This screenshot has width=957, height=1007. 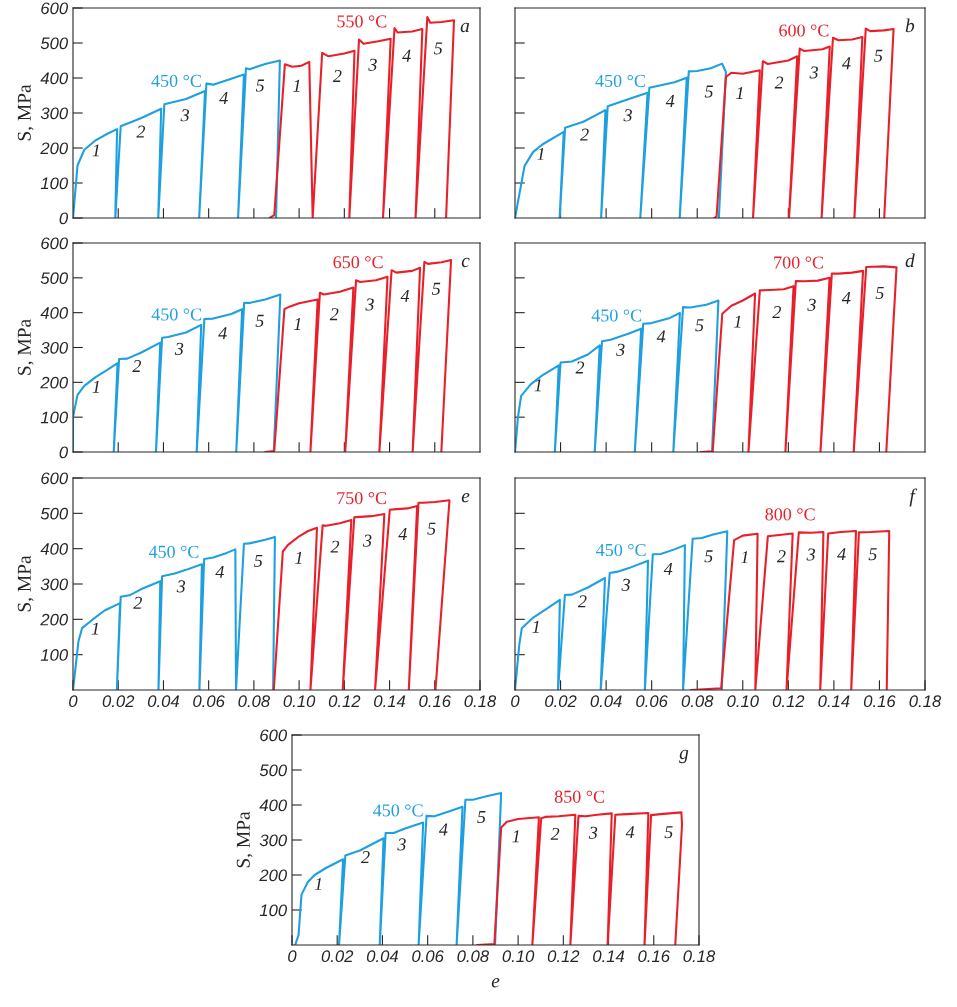 I want to click on x-tick-label: 0.10, so click(x=299, y=701).